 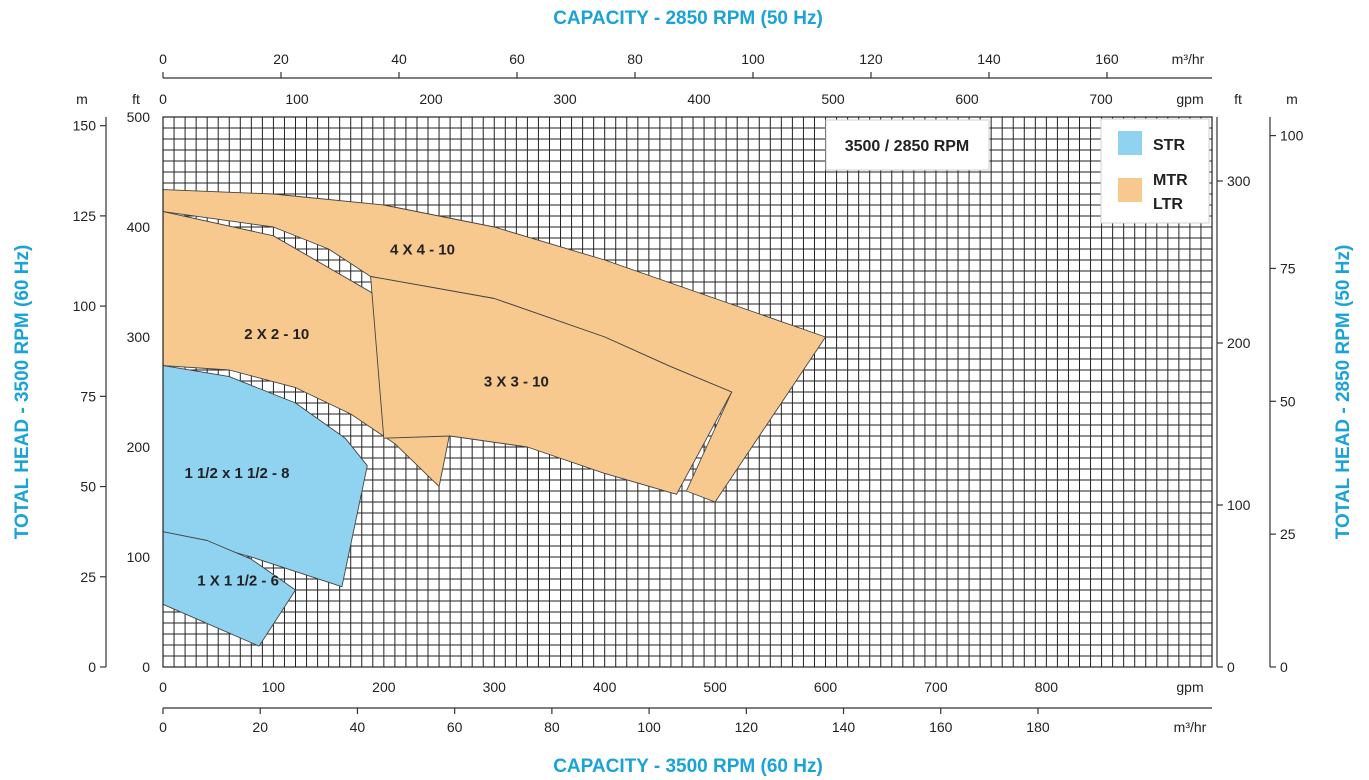 What do you see at coordinates (1288, 268) in the screenshot?
I see `right-m-tick-label: 75` at bounding box center [1288, 268].